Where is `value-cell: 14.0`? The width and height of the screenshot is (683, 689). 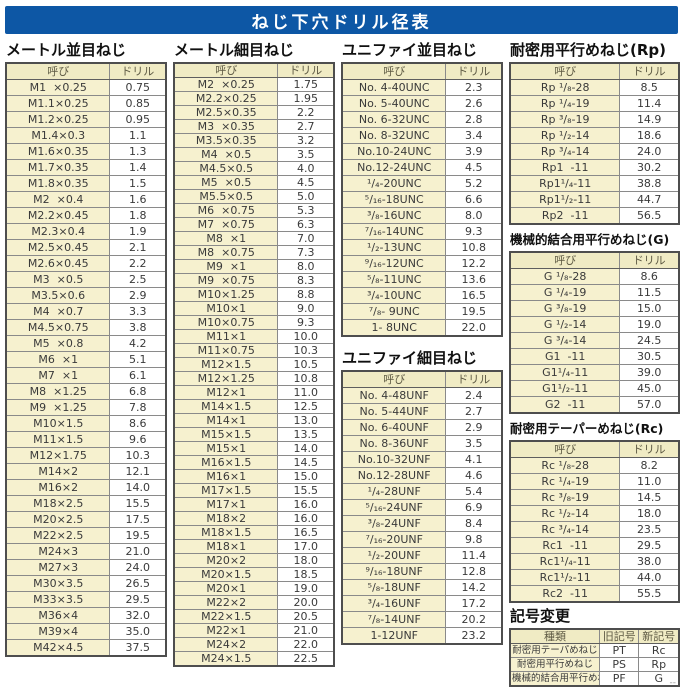
value-cell: 14.0 is located at coordinates (138, 487).